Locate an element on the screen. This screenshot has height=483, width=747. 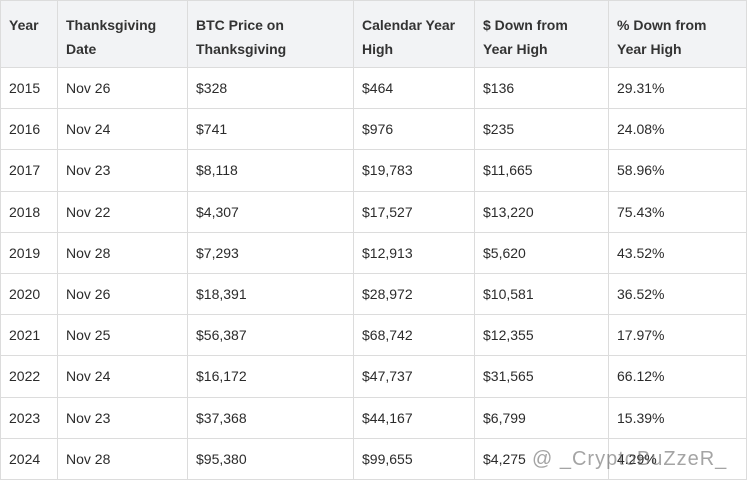
table-cell: $976 is located at coordinates (414, 129).